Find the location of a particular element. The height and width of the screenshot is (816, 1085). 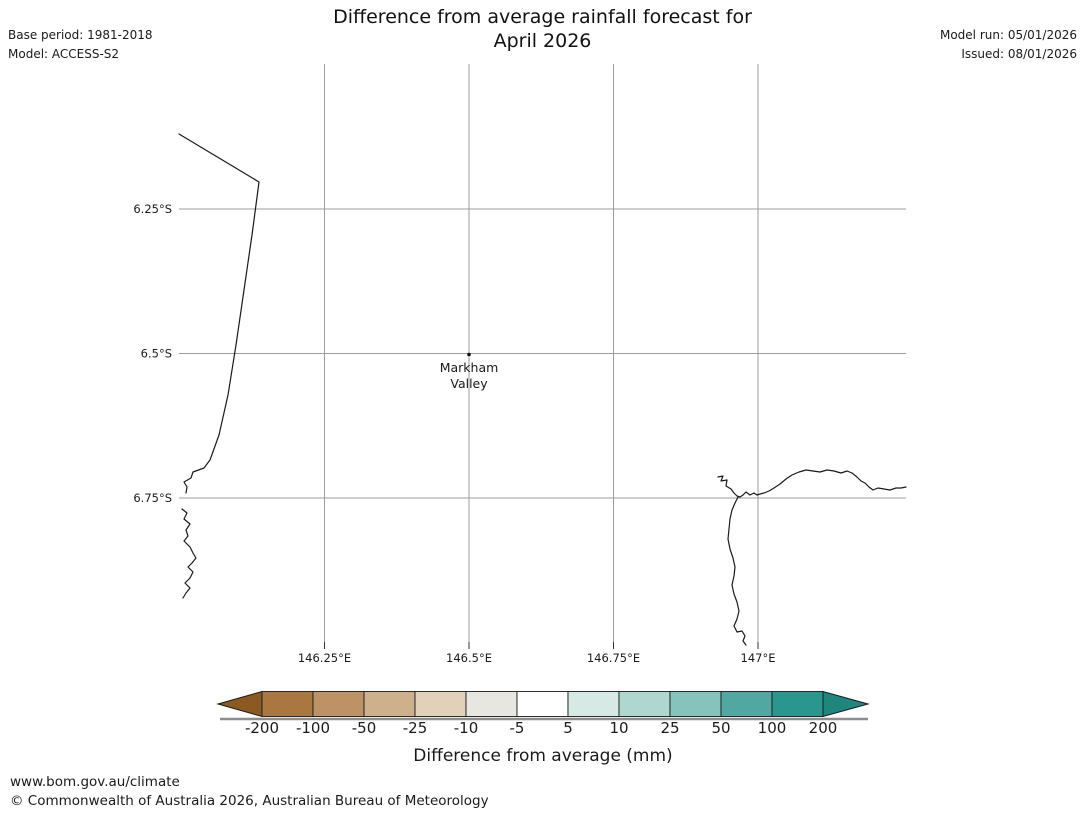

model-meta-right: Model run: 05/01/2026 Issued: 08/01/2026 is located at coordinates (1008, 44).